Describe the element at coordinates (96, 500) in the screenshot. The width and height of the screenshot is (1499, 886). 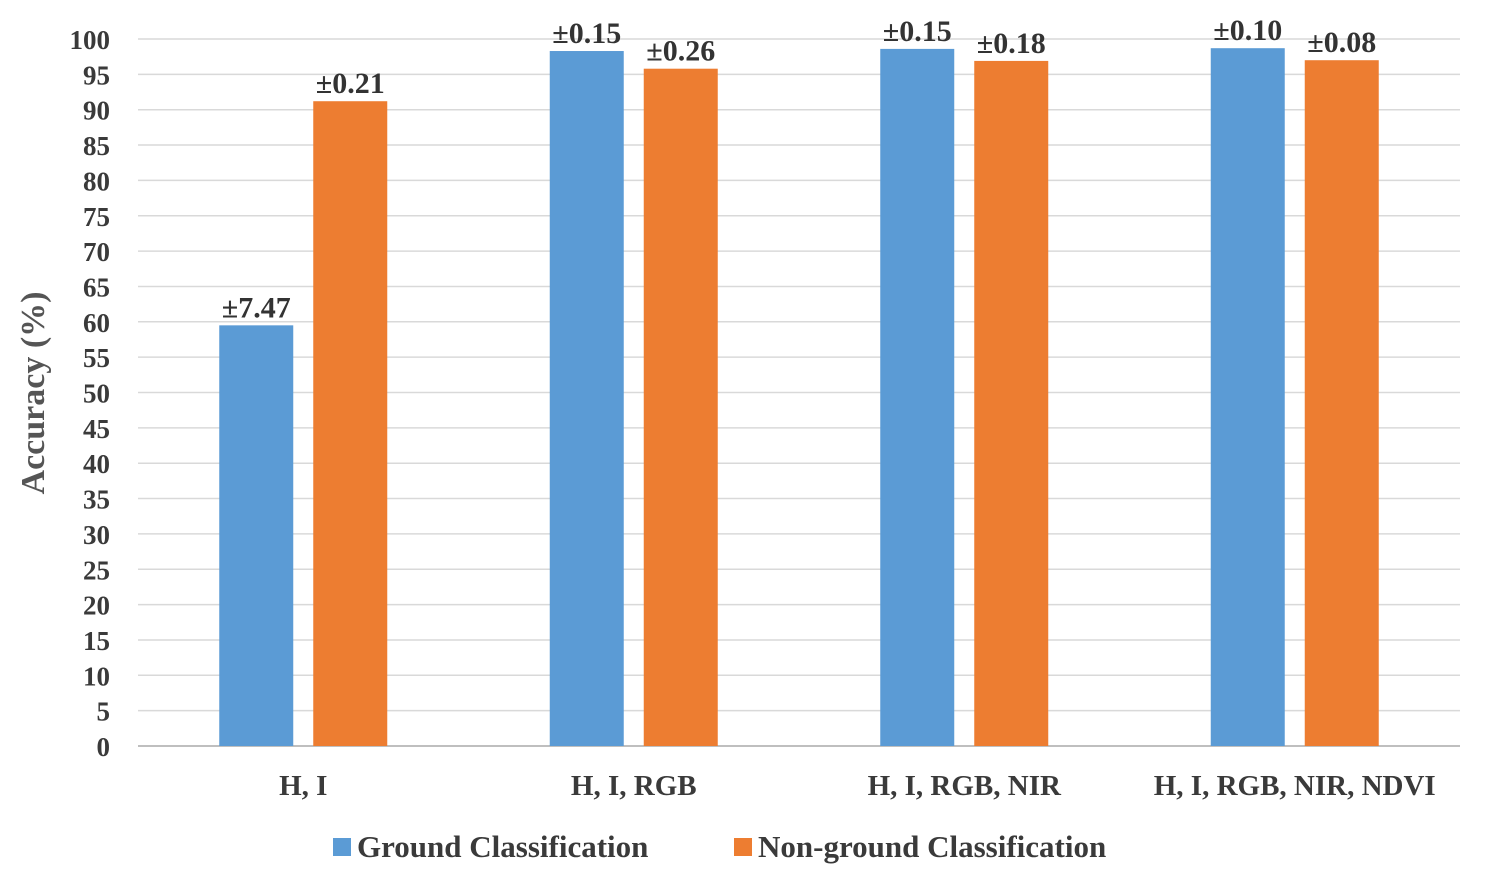
I see `y-tick-label: 35` at that location.